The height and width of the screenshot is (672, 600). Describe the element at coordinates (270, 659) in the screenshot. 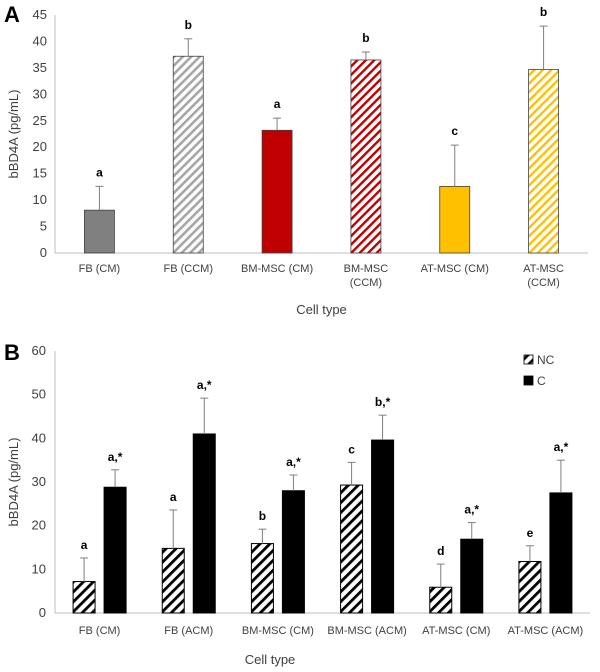

I see `panel-b-x-axis-title: Cell type` at that location.